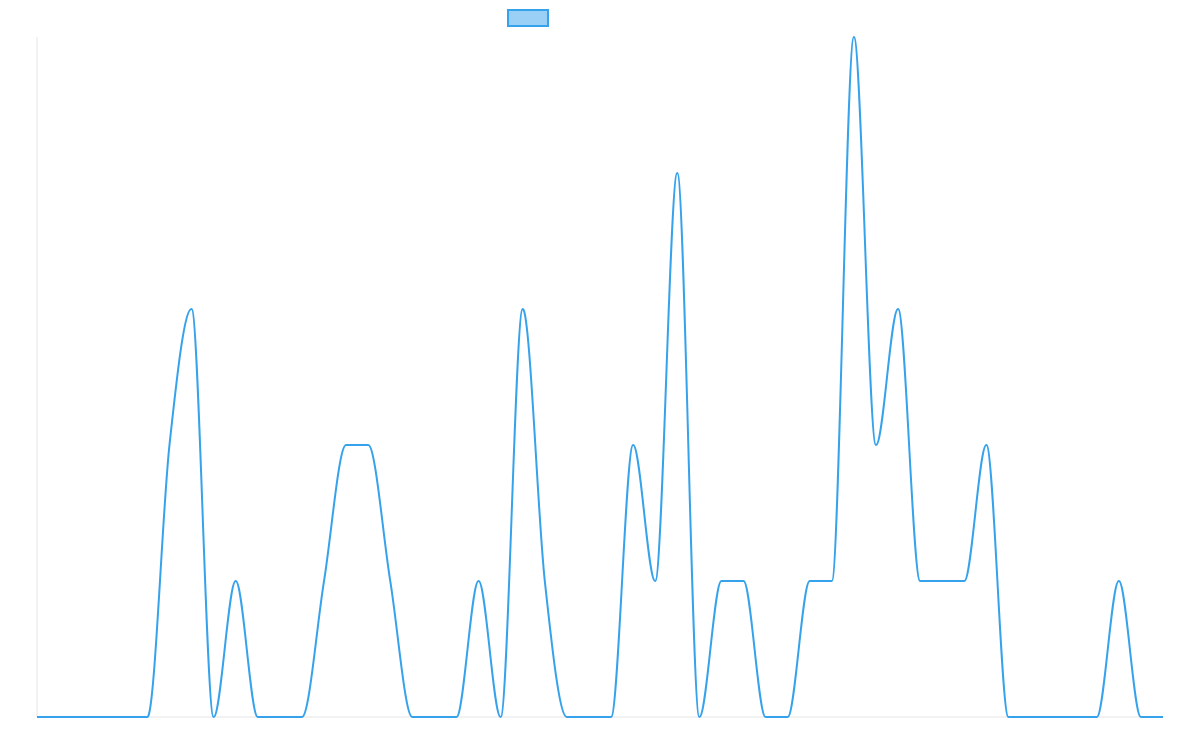 This screenshot has height=750, width=1200. I want to click on legend-swatch, so click(528, 18).